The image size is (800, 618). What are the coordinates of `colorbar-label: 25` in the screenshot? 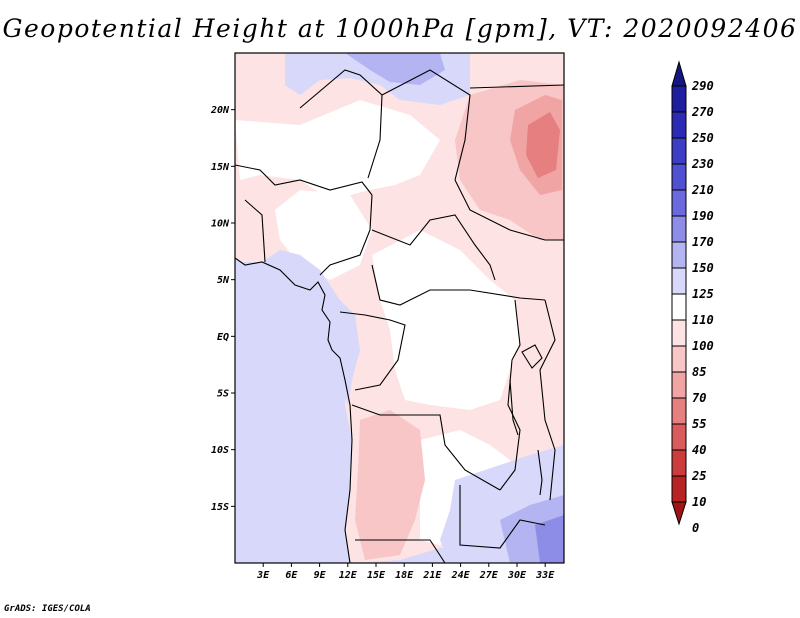 It's located at (698, 476).